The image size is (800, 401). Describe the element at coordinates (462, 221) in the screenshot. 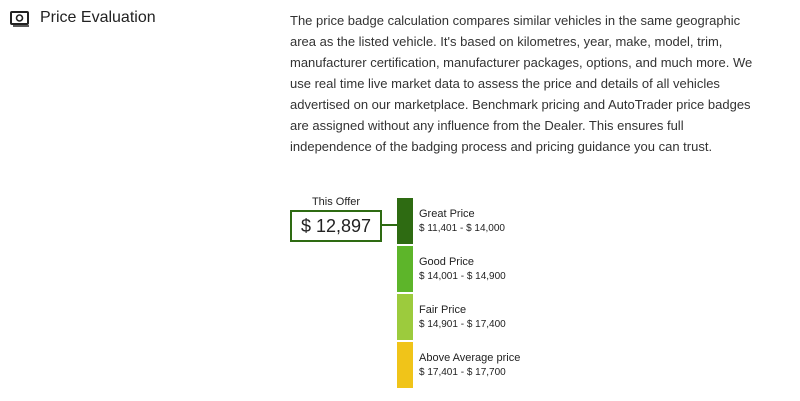

I see `band-label: Great Price $ 11,401 - $ 14,000` at that location.